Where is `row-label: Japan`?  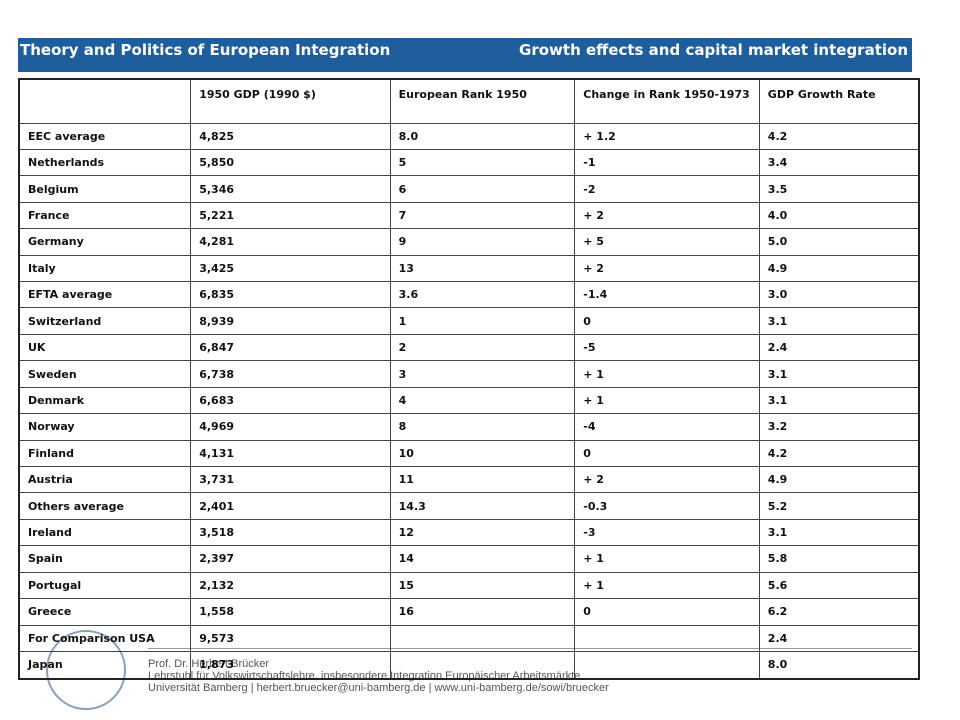
row-label: Japan is located at coordinates (105, 665).